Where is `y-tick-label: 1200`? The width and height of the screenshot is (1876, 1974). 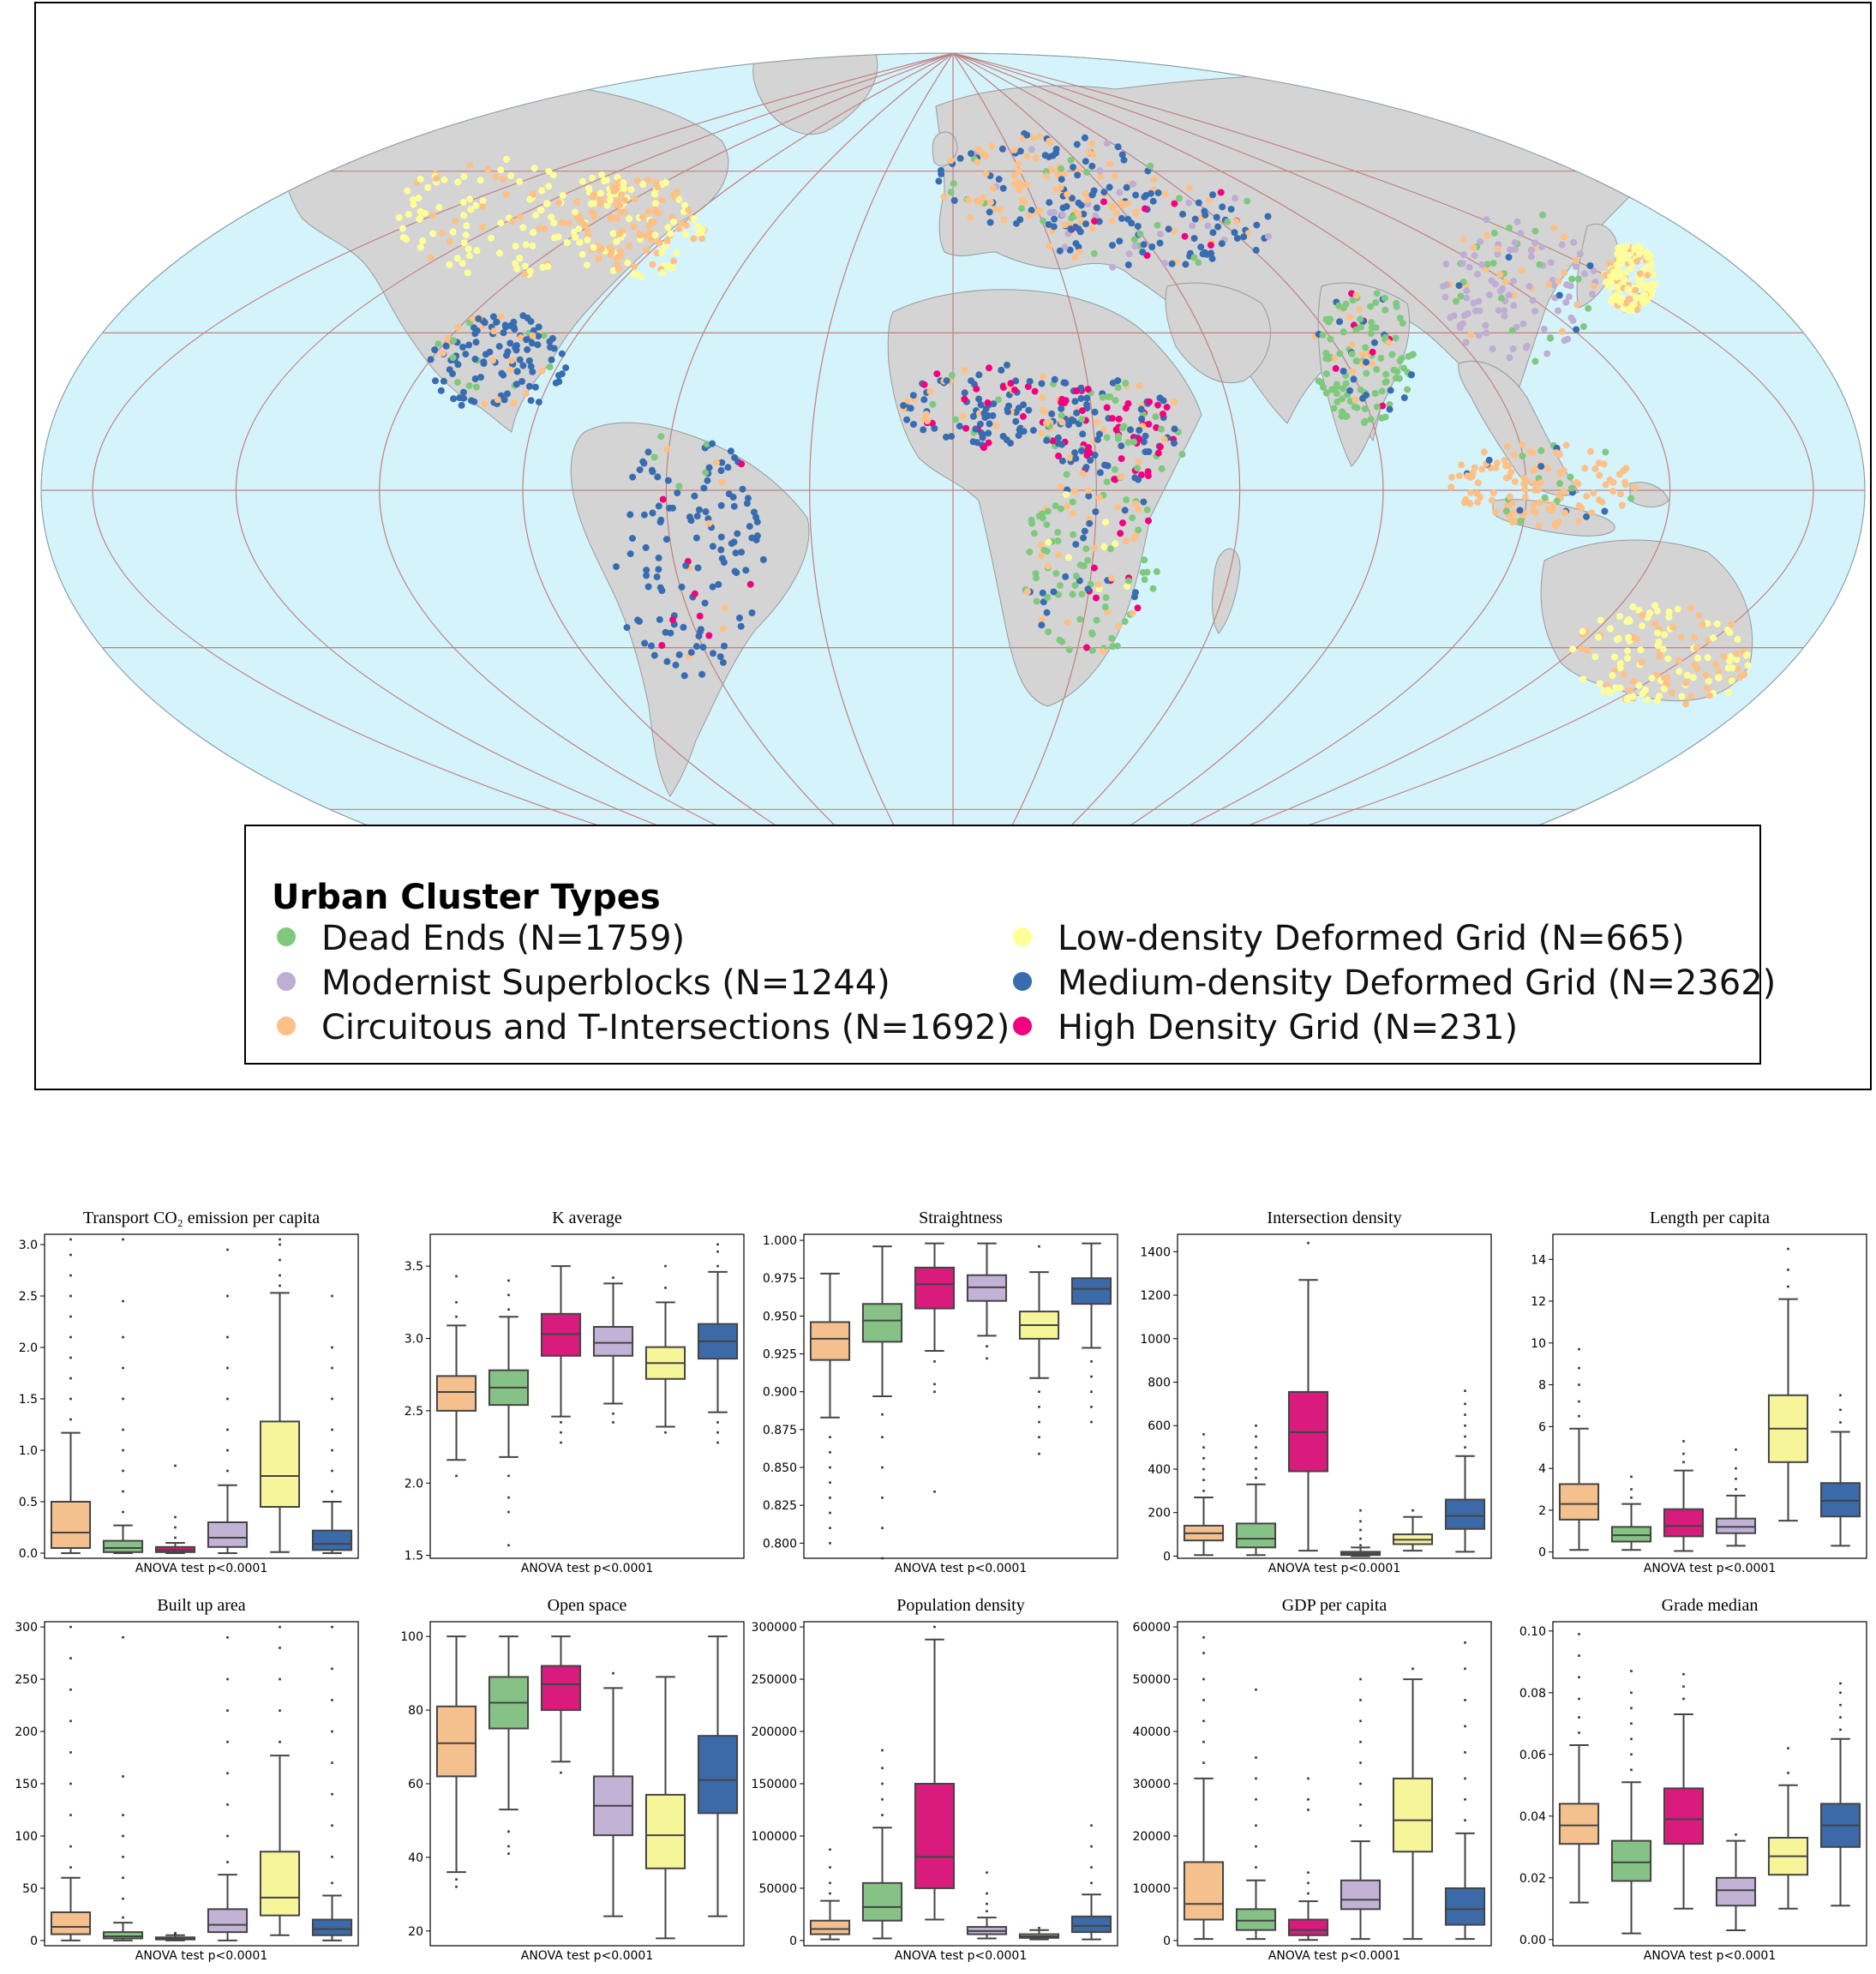 y-tick-label: 1200 is located at coordinates (1155, 1296).